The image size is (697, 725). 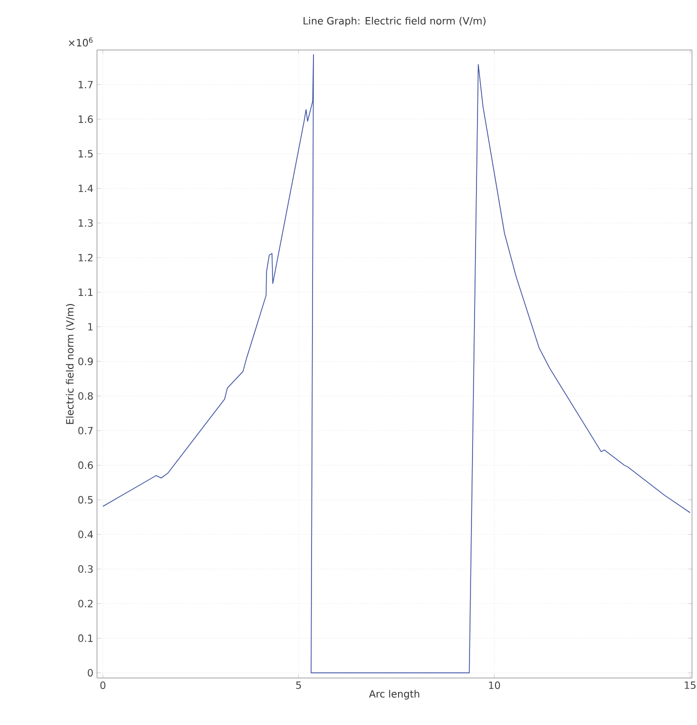 I want to click on text: ×10$^{6}$, so click(x=80, y=42).